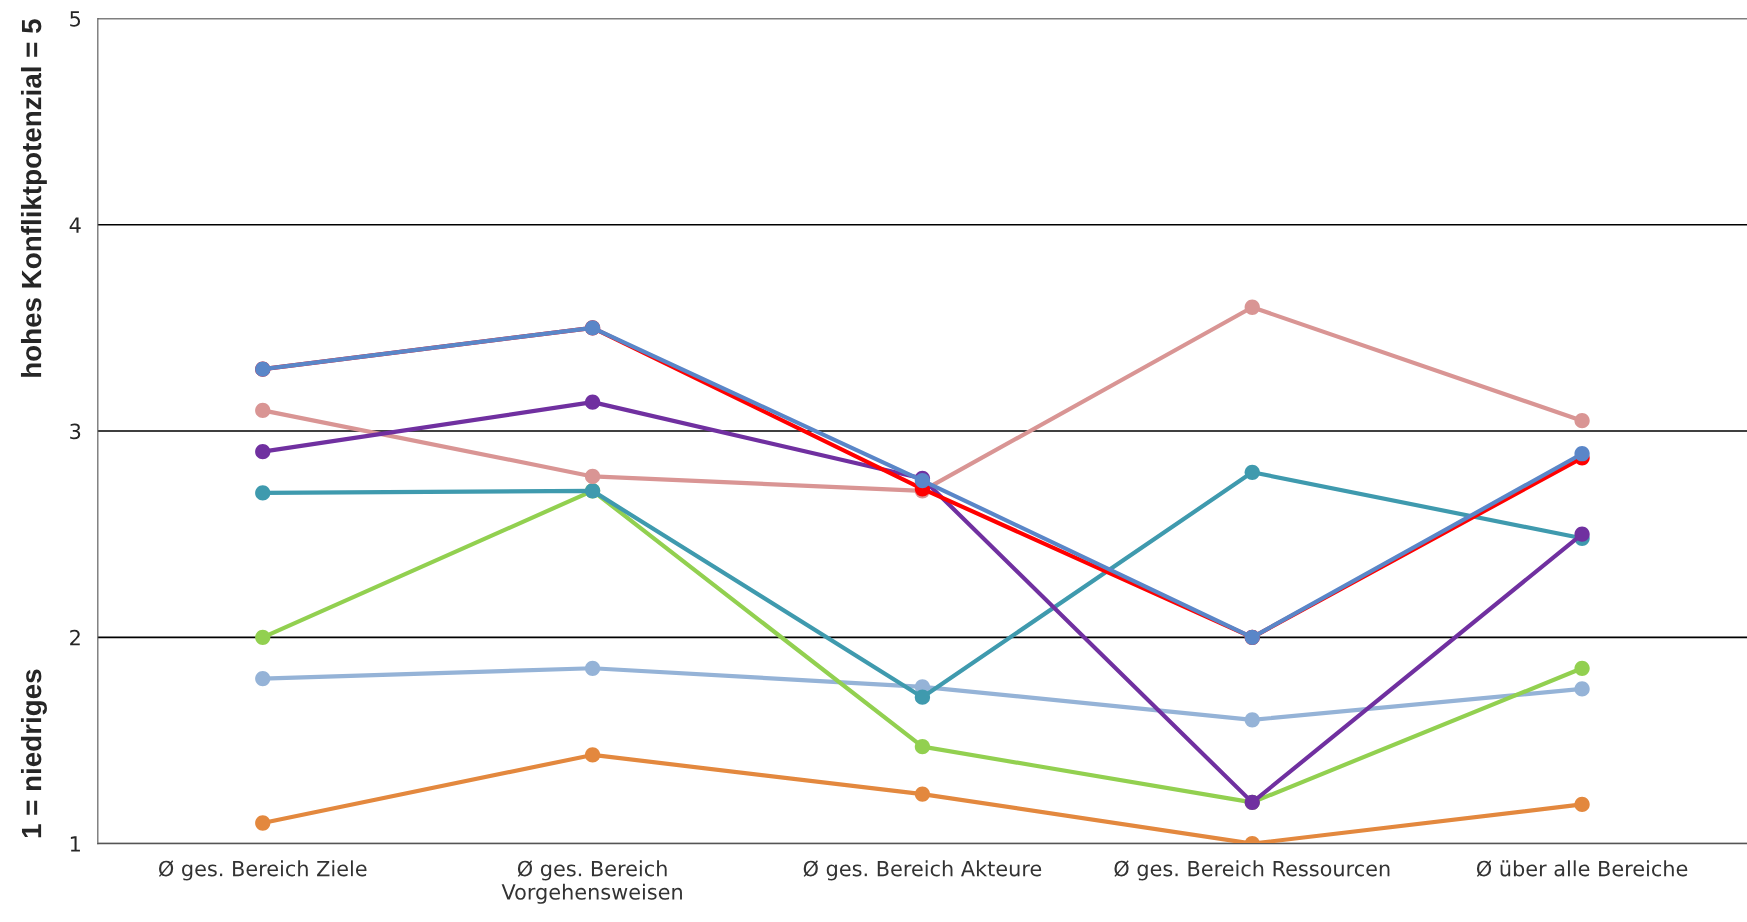 The image size is (1747, 922). Describe the element at coordinates (75, 19) in the screenshot. I see `y-tick-label: 5` at that location.